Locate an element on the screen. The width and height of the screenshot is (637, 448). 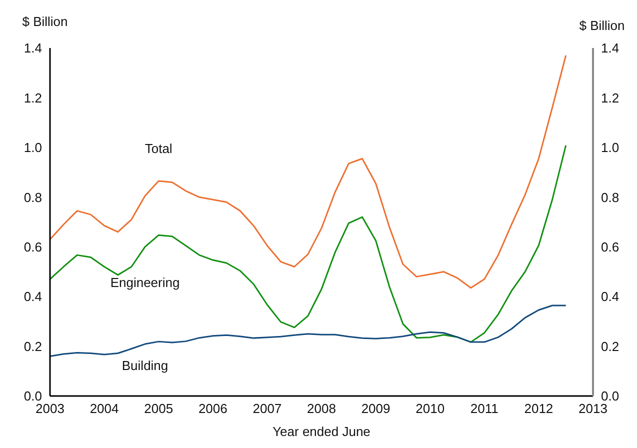
line-series is located at coordinates (308, 330).